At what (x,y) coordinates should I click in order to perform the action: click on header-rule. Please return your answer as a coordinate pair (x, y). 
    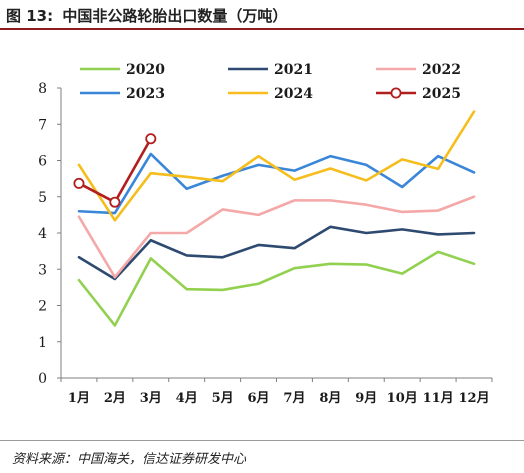
    Looking at the image, I should click on (262, 29).